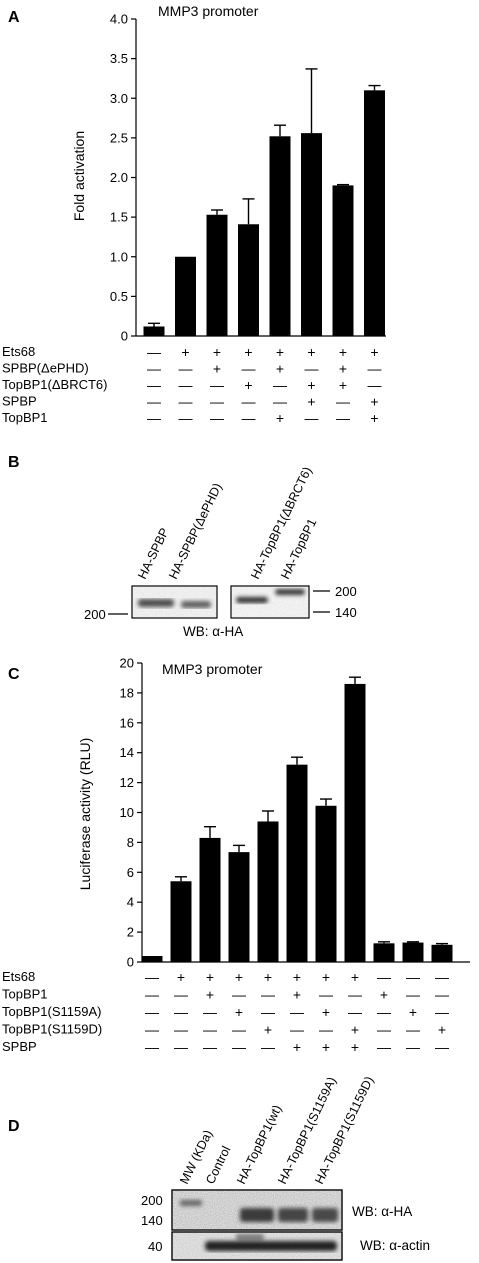 This screenshot has width=479, height=1263. I want to click on y-tick-label: 0.5, so click(119, 296).